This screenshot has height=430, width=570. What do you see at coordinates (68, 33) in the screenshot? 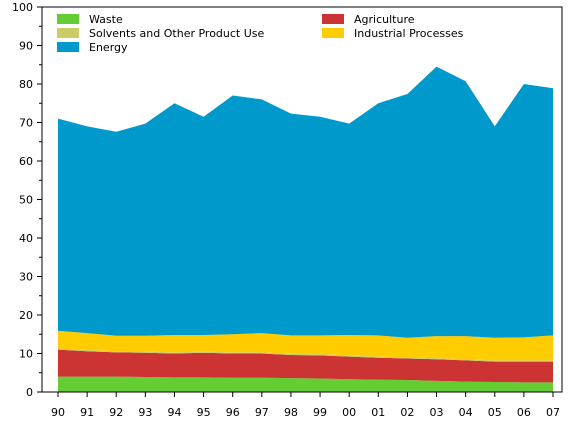
I see `legend-swatch-solvents-and-other-product-use` at bounding box center [68, 33].